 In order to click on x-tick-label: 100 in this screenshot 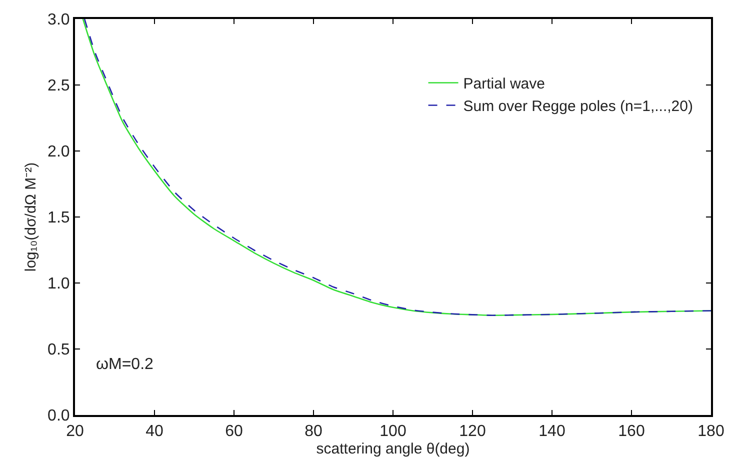, I will do `click(393, 431)`.